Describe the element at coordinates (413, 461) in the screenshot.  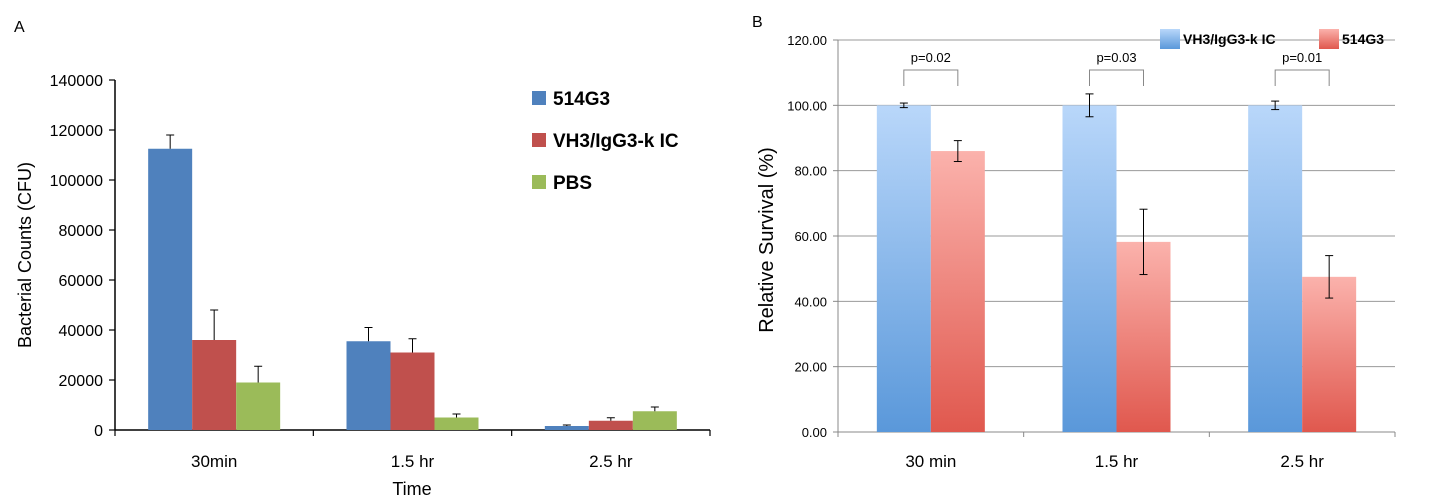
I see `chart-a-xtick-label: 1.5 hr` at that location.